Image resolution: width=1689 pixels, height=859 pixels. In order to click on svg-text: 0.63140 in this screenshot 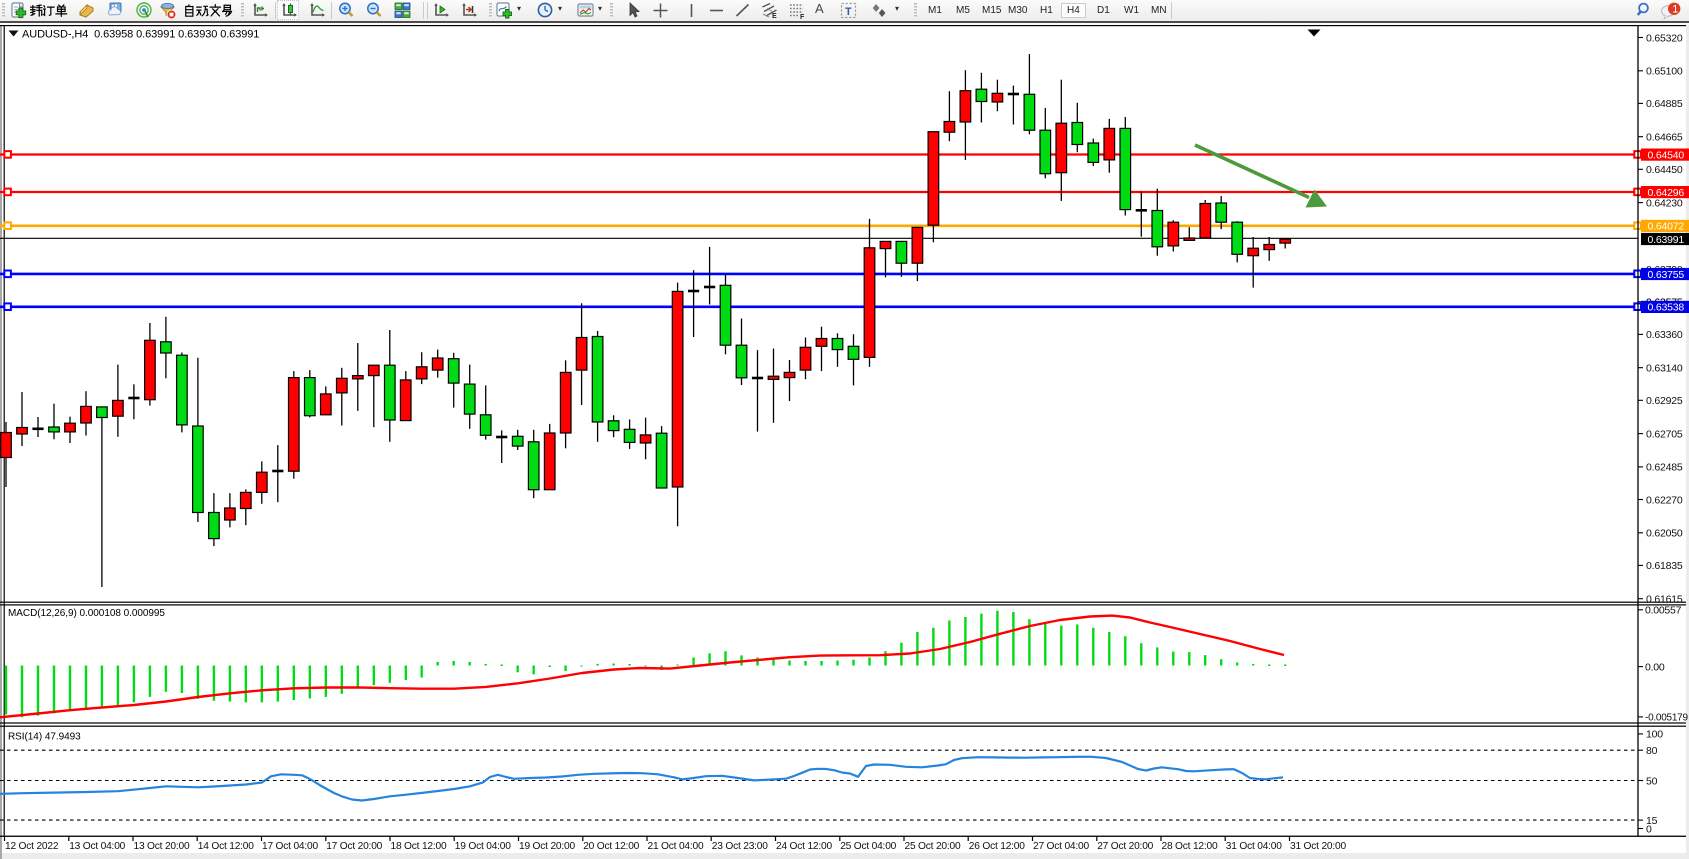, I will do `click(1664, 369)`.